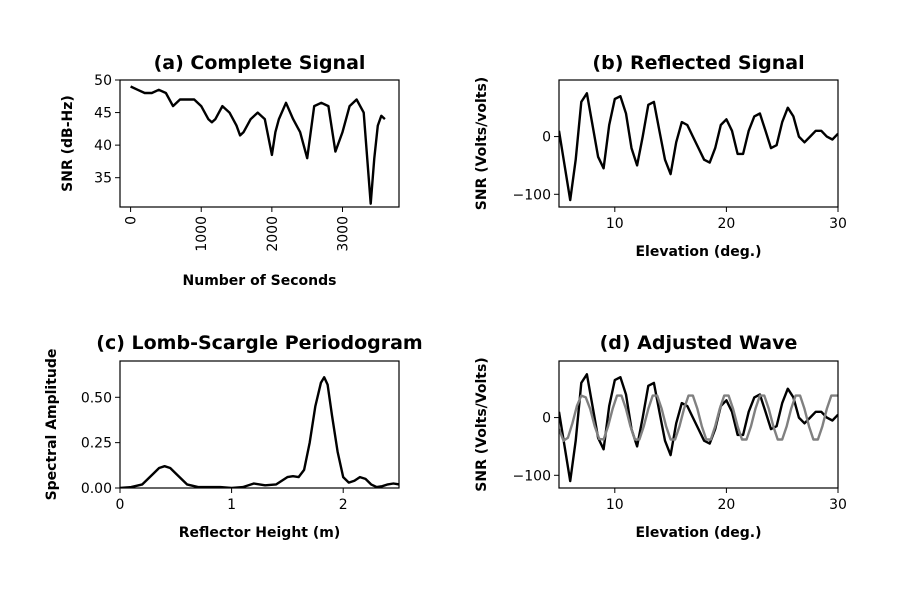 This screenshot has width=900, height=600. Describe the element at coordinates (273, 234) in the screenshot. I see `x-tick-label: 2000` at that location.